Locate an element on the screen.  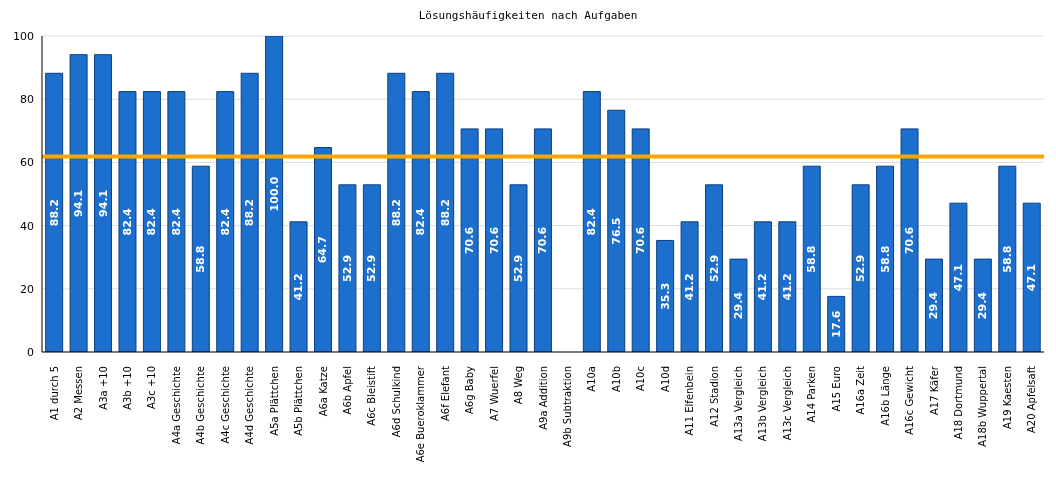
x-tick-label: A10a is located at coordinates (592, 379).